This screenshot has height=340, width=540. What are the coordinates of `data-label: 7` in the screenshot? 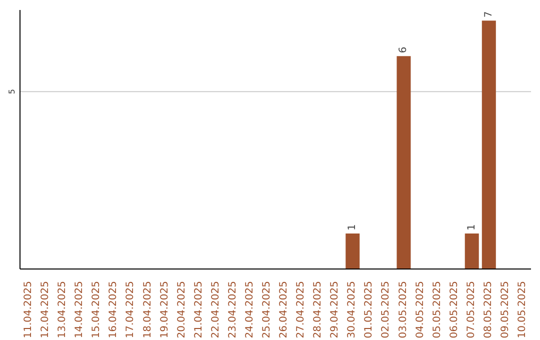 It's located at (488, 14).